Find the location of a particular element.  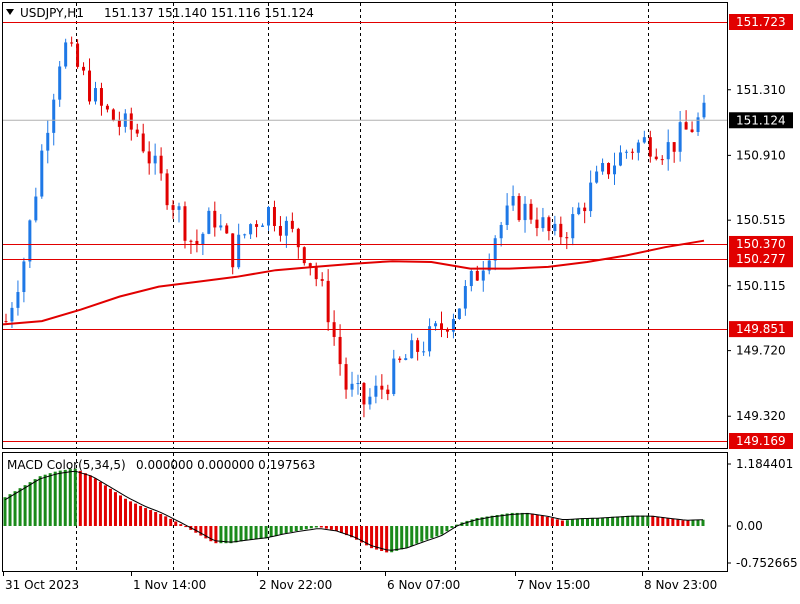

time-tick-label: 7 Nov 15:00 is located at coordinates (553, 585).